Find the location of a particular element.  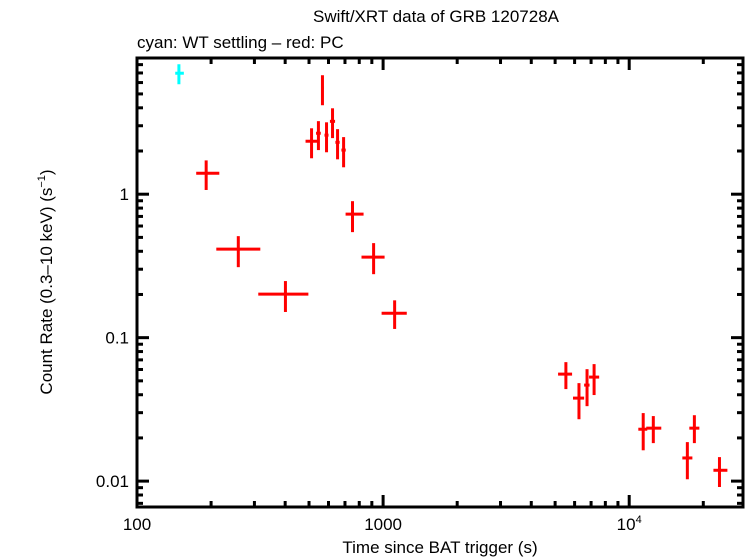

y-tick-label: 1 is located at coordinates (124, 194).